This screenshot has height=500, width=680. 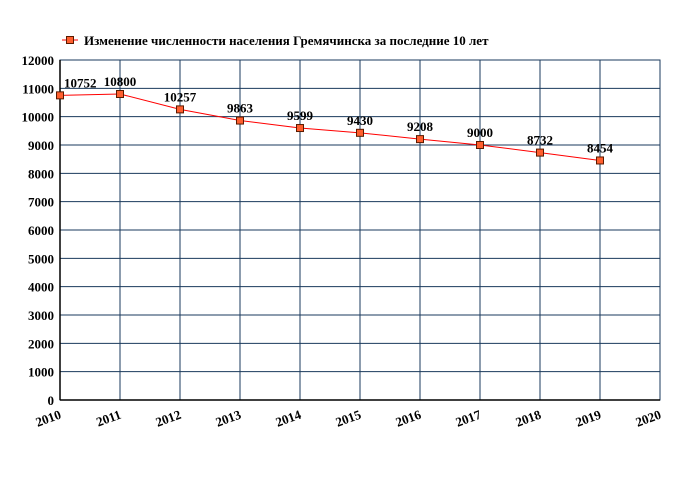 I want to click on x-tick-label: 2010, so click(x=48, y=418).